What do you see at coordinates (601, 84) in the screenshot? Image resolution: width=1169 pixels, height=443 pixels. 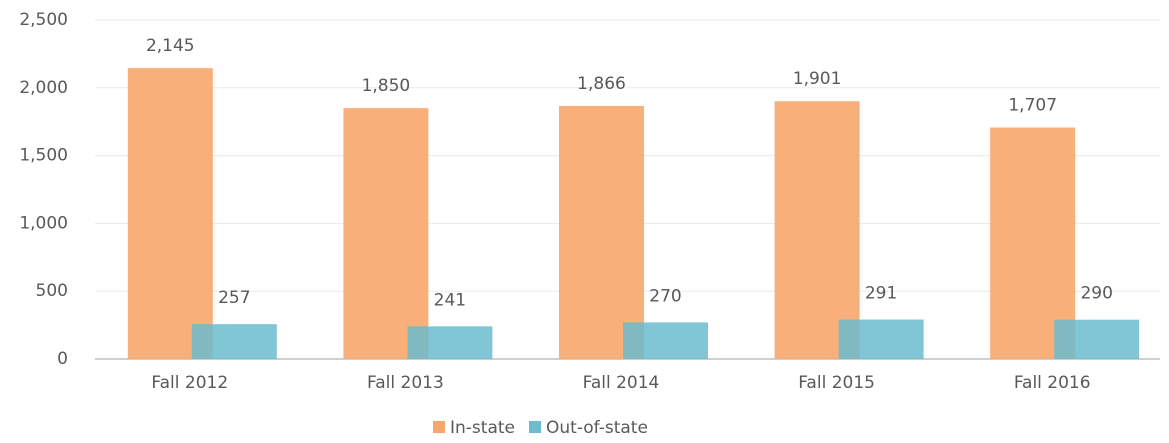 I see `data-label: 1,866` at bounding box center [601, 84].